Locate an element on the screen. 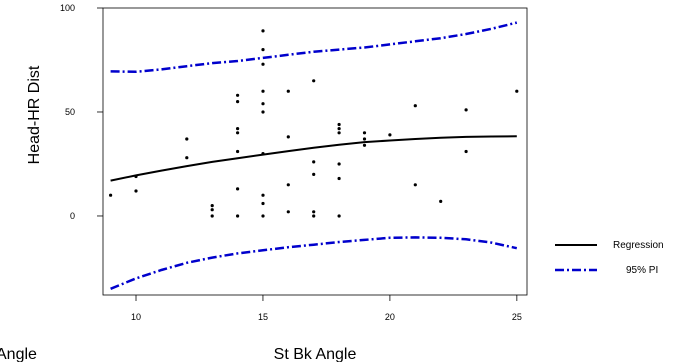 This screenshot has width=686, height=362. y-tick-label: 100 is located at coordinates (67, 8).